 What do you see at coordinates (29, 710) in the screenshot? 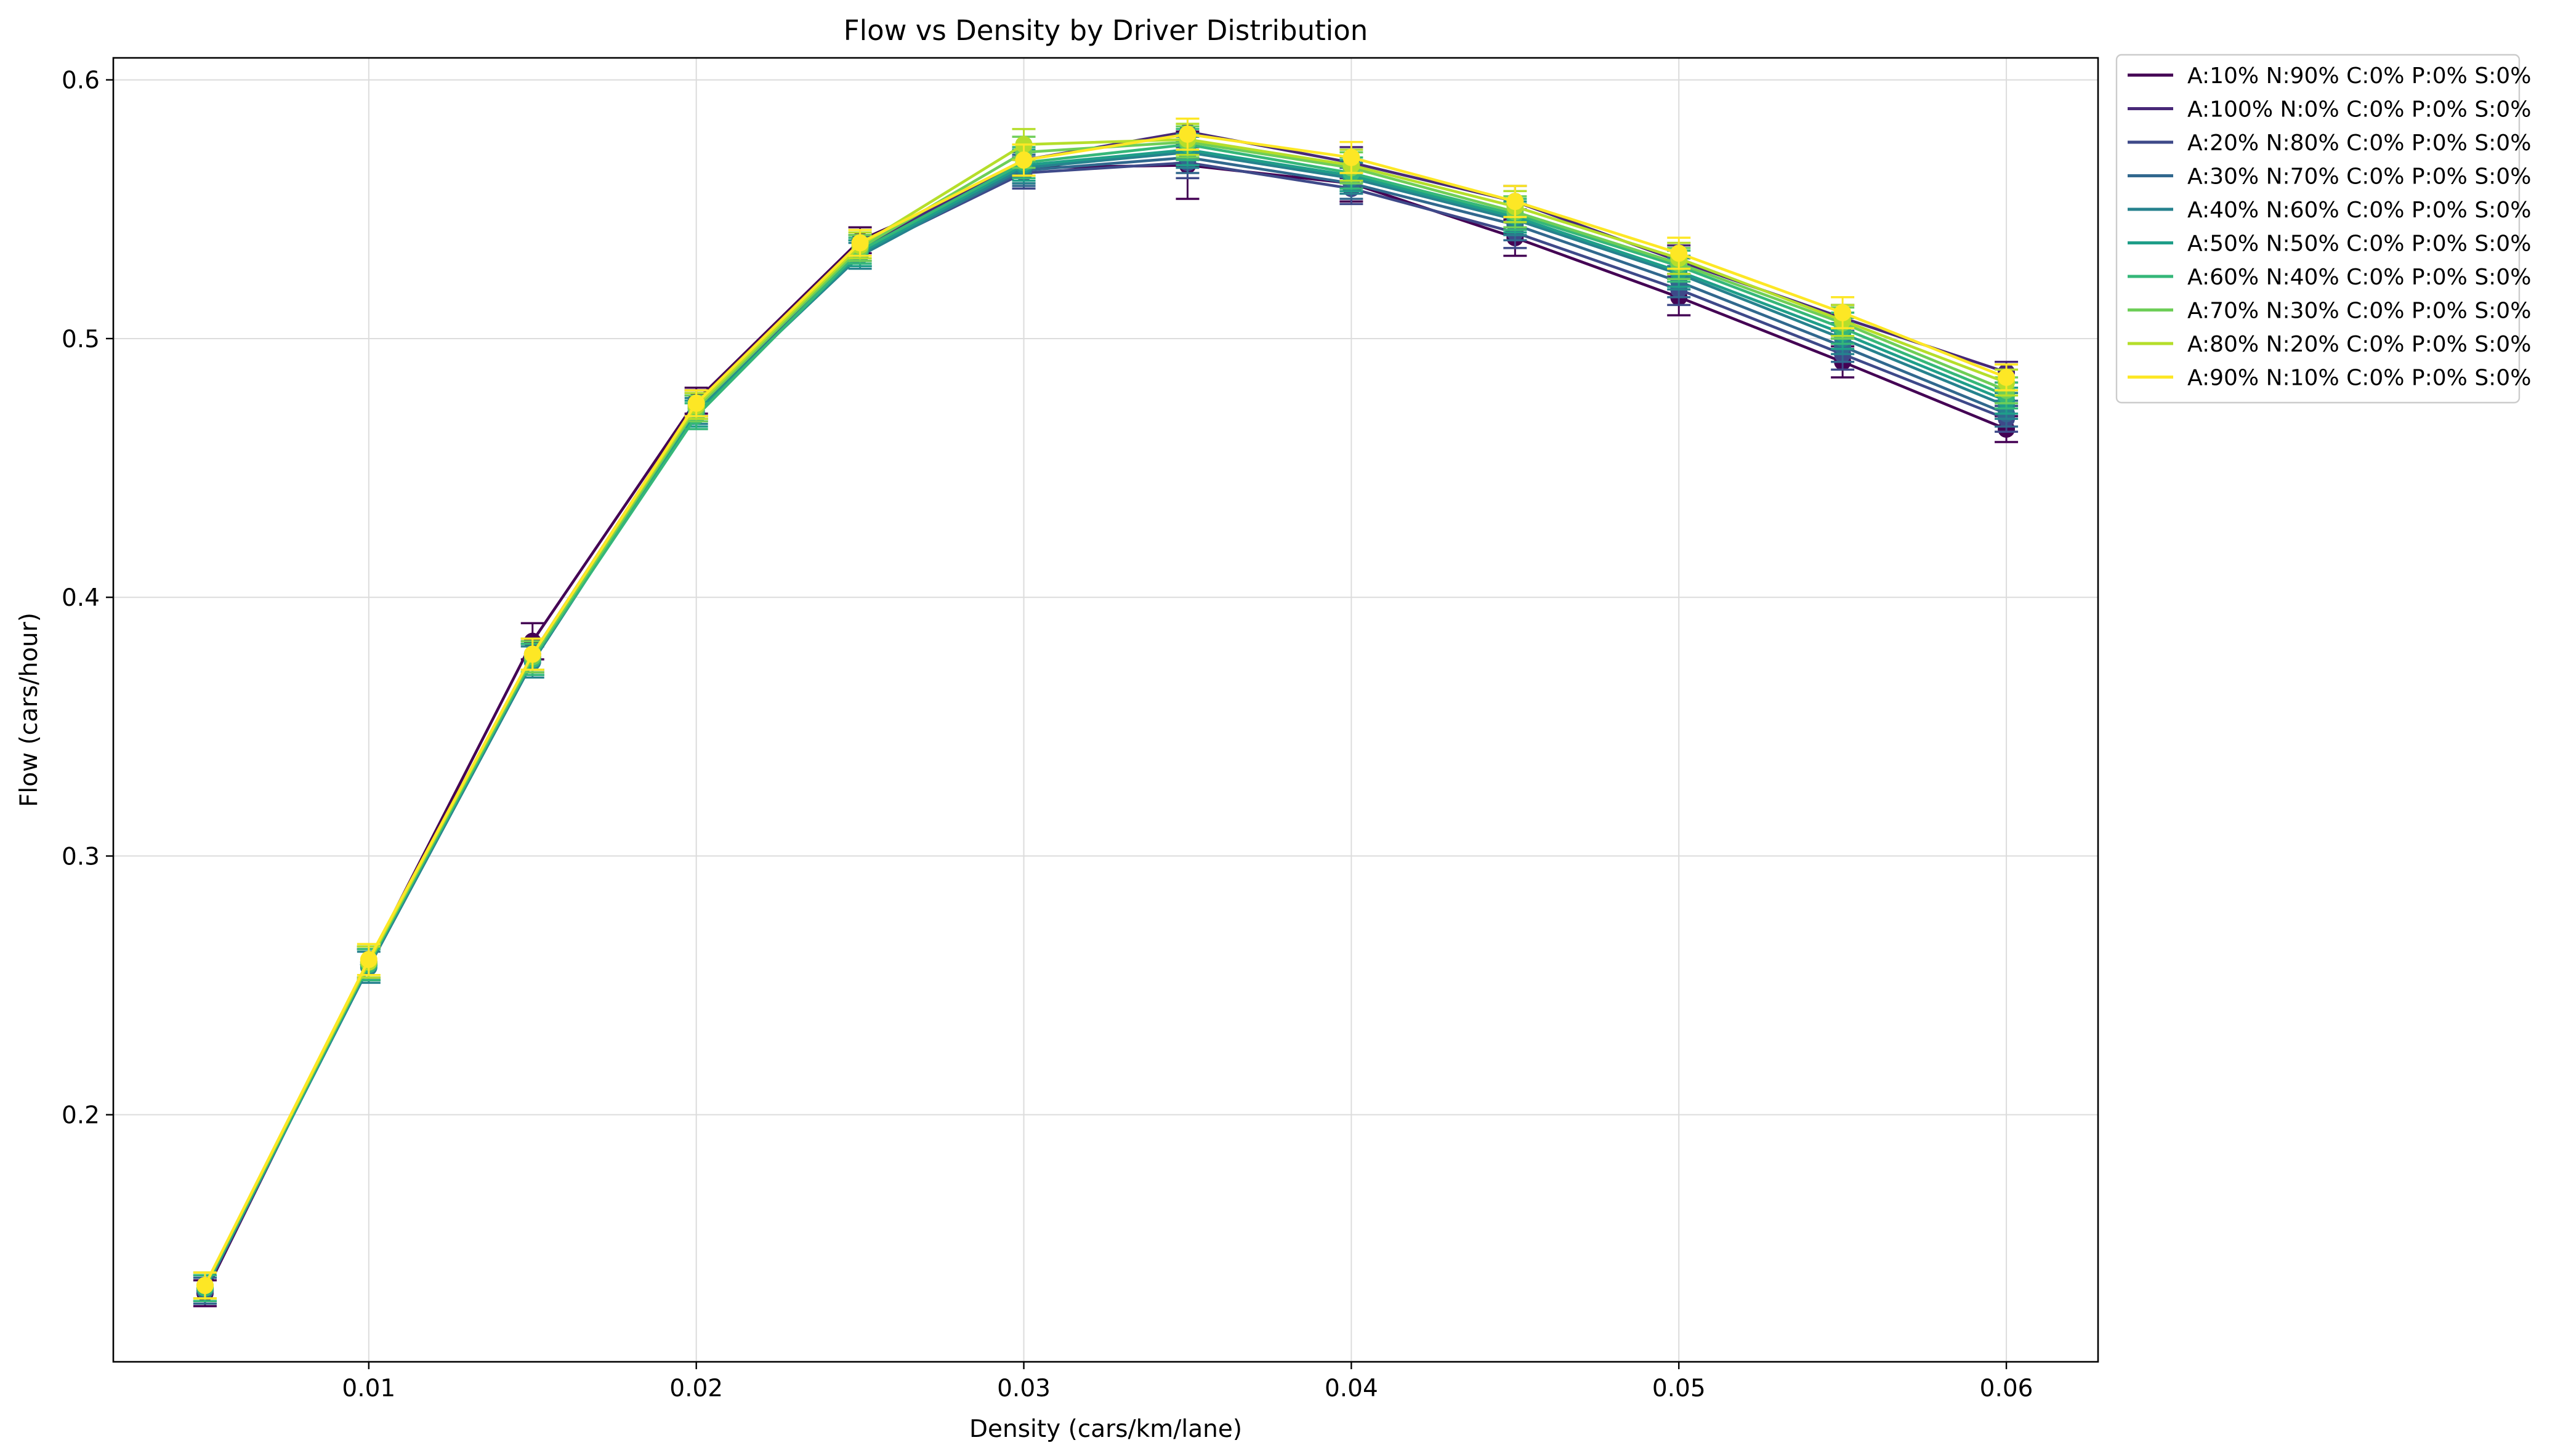
I see `y-axis-label: Flow (cars/hour)` at bounding box center [29, 710].